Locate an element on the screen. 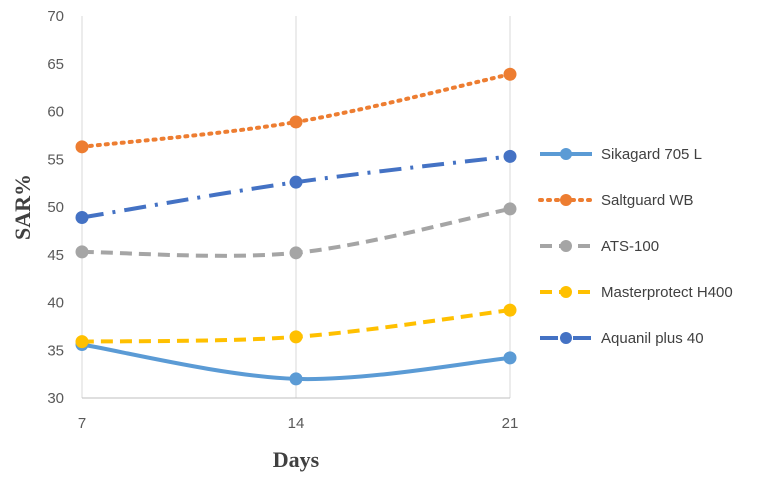 The width and height of the screenshot is (768, 478). legend-item-0: Sikagard 705 L is located at coordinates (621, 154).